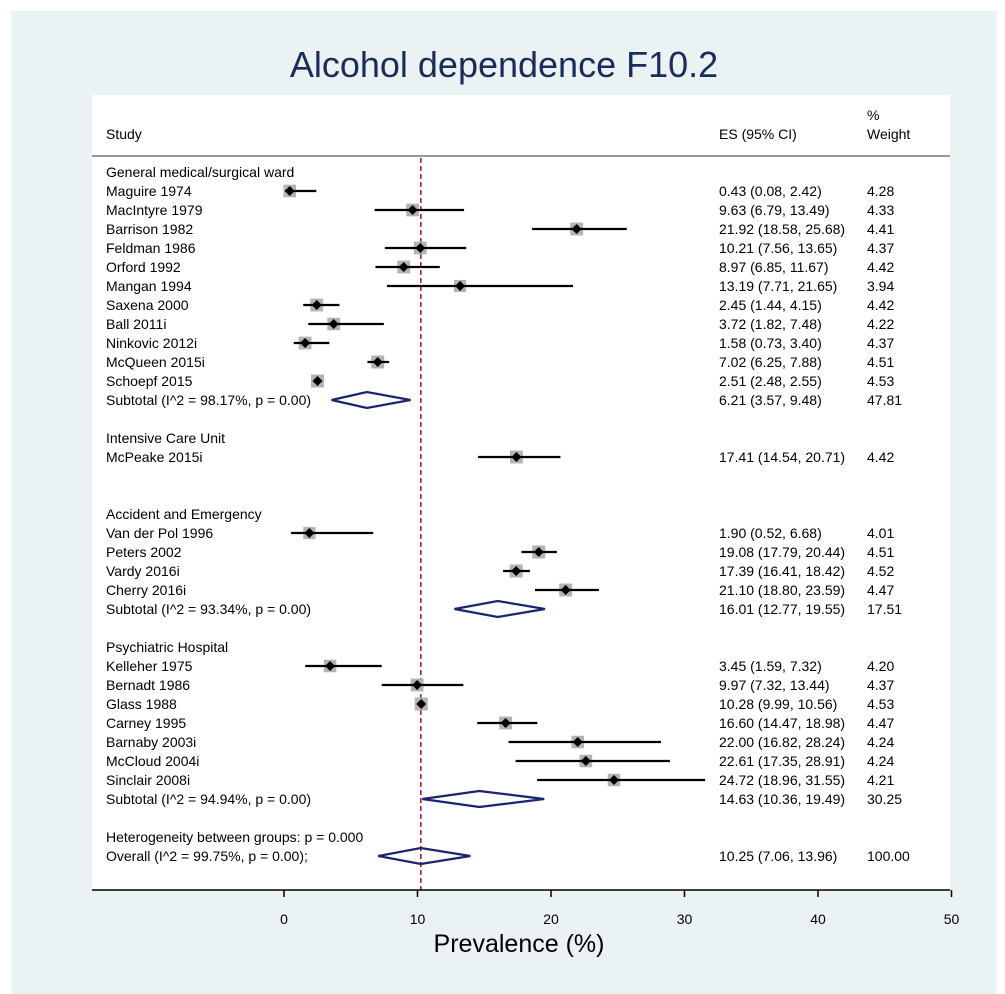 This screenshot has height=994, width=1005. Describe the element at coordinates (782, 229) in the screenshot. I see `effect-size-text: 21.92 (18.58, 25.68)` at that location.